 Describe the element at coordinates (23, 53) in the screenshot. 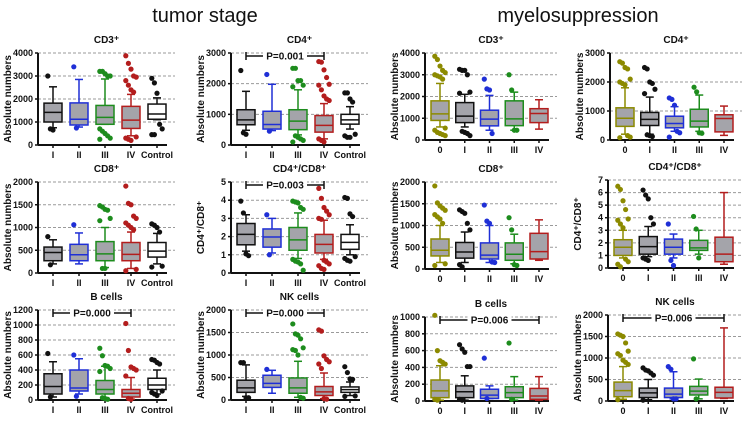

I see `y-tick-label: 4000` at that location.